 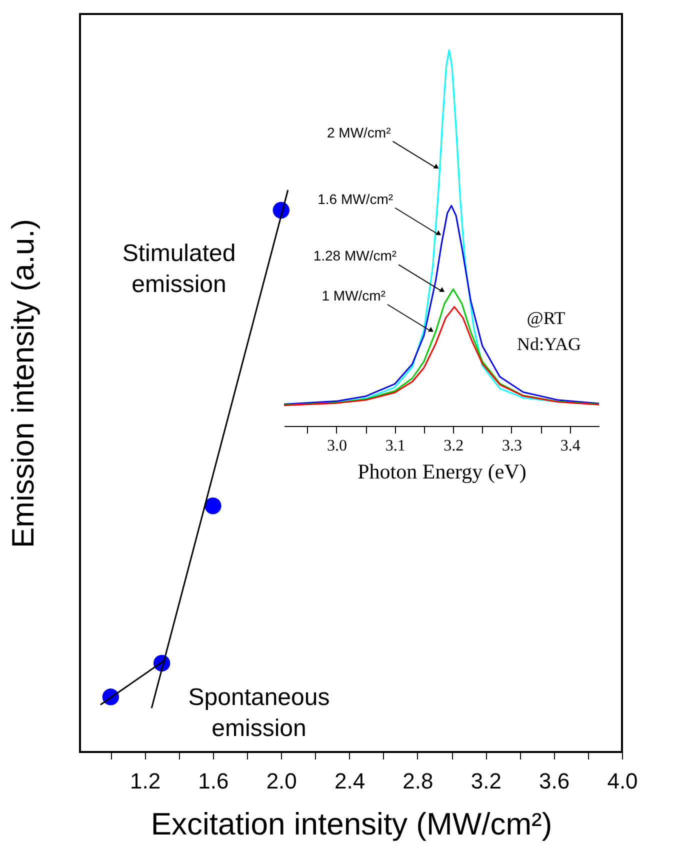 I want to click on annotation: 1.28 MW/cm², so click(x=355, y=256).